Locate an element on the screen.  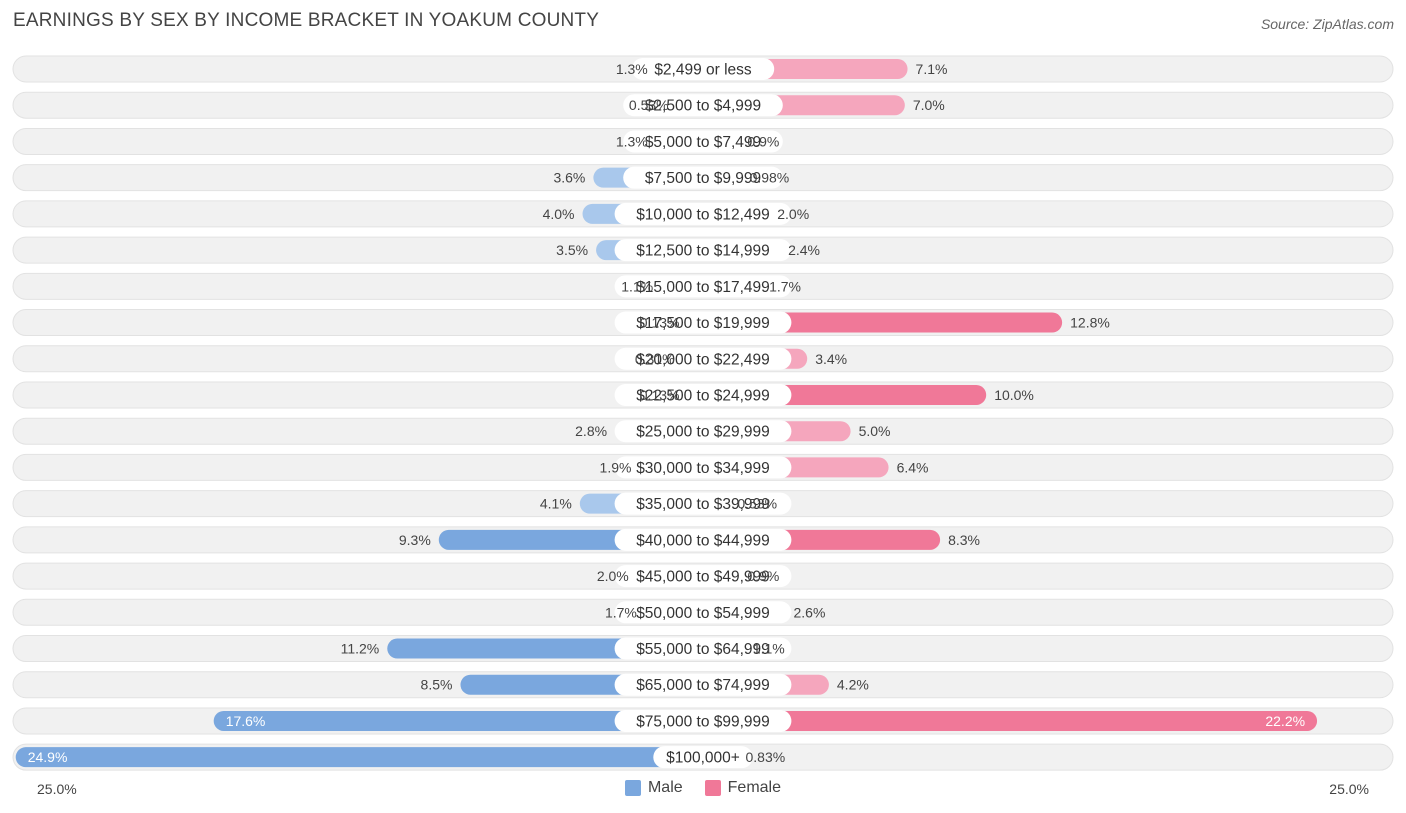
category-label: $17,500 to $19,999 is located at coordinates (703, 323).